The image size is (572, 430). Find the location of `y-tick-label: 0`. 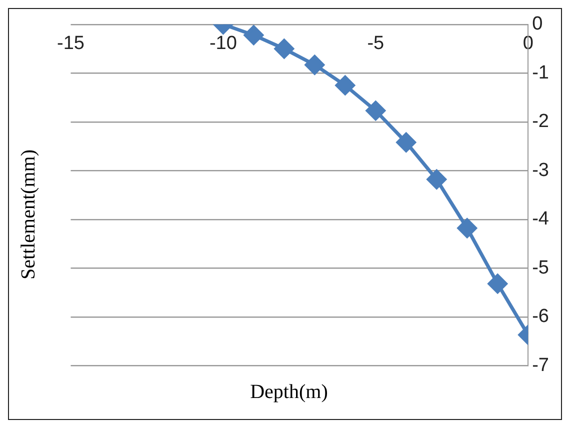

y-tick-label: 0 is located at coordinates (537, 24).